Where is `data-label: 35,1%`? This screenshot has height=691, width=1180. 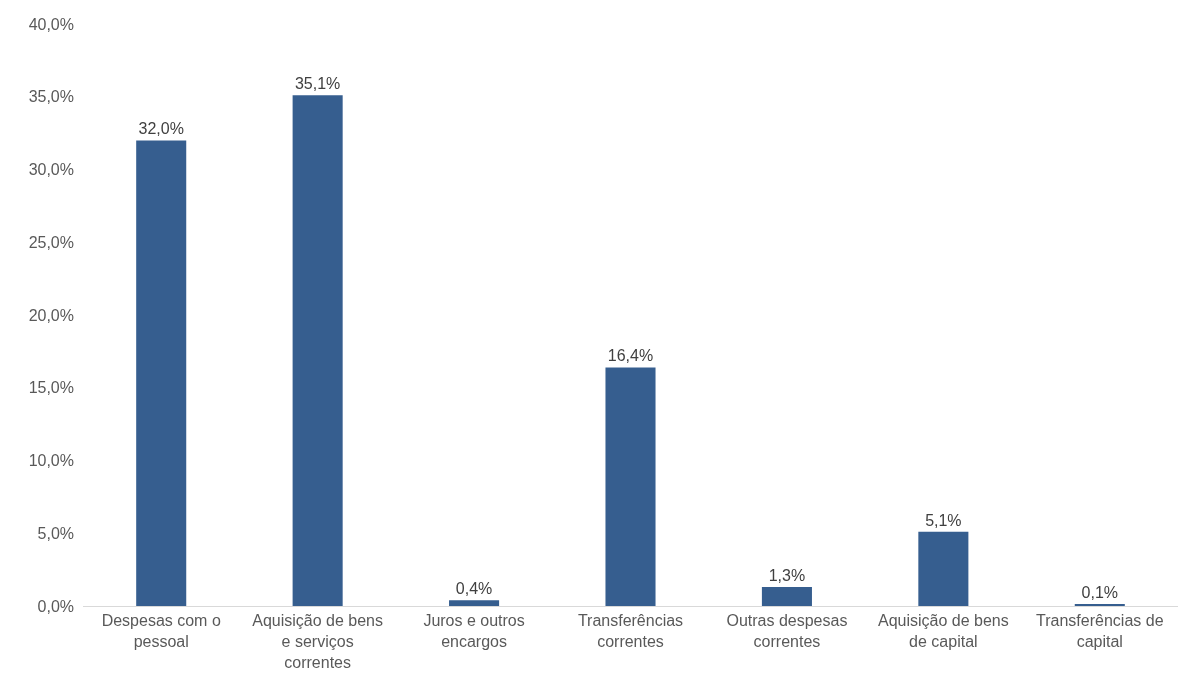
data-label: 35,1% is located at coordinates (317, 84).